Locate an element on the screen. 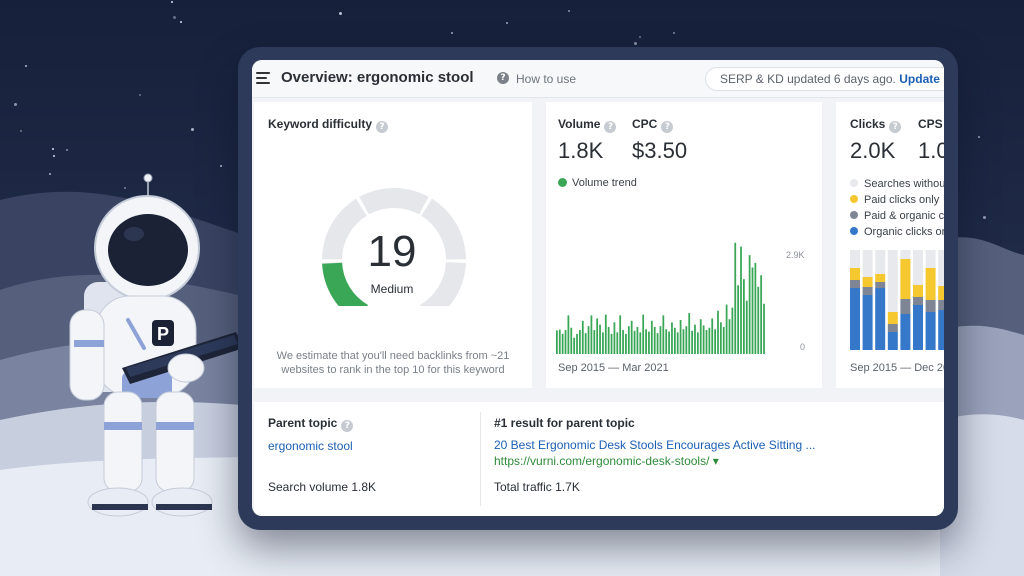  volume-label: Volume is located at coordinates (579, 124).